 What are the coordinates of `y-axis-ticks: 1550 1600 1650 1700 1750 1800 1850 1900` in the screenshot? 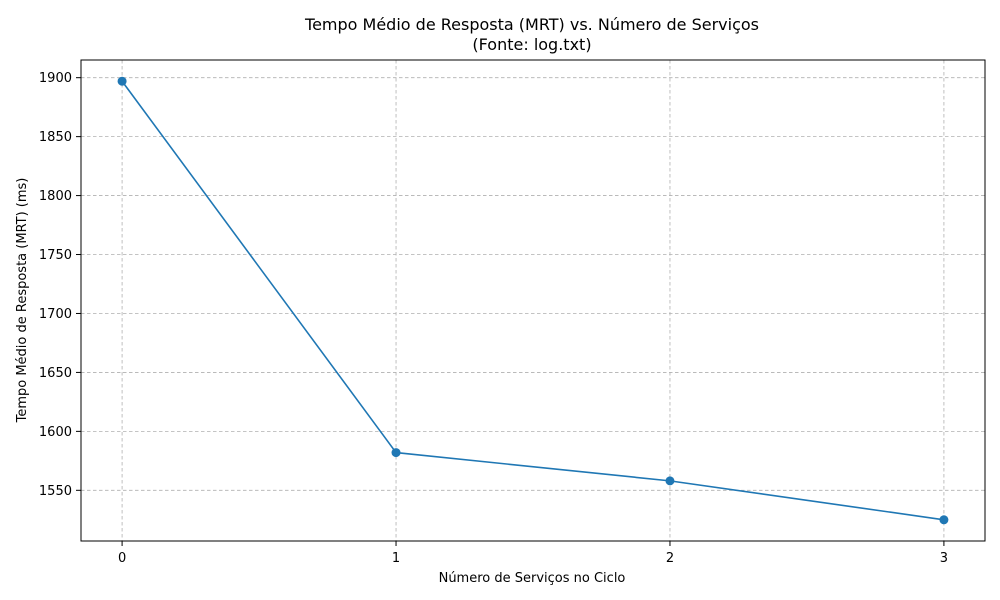 It's located at (60, 285).